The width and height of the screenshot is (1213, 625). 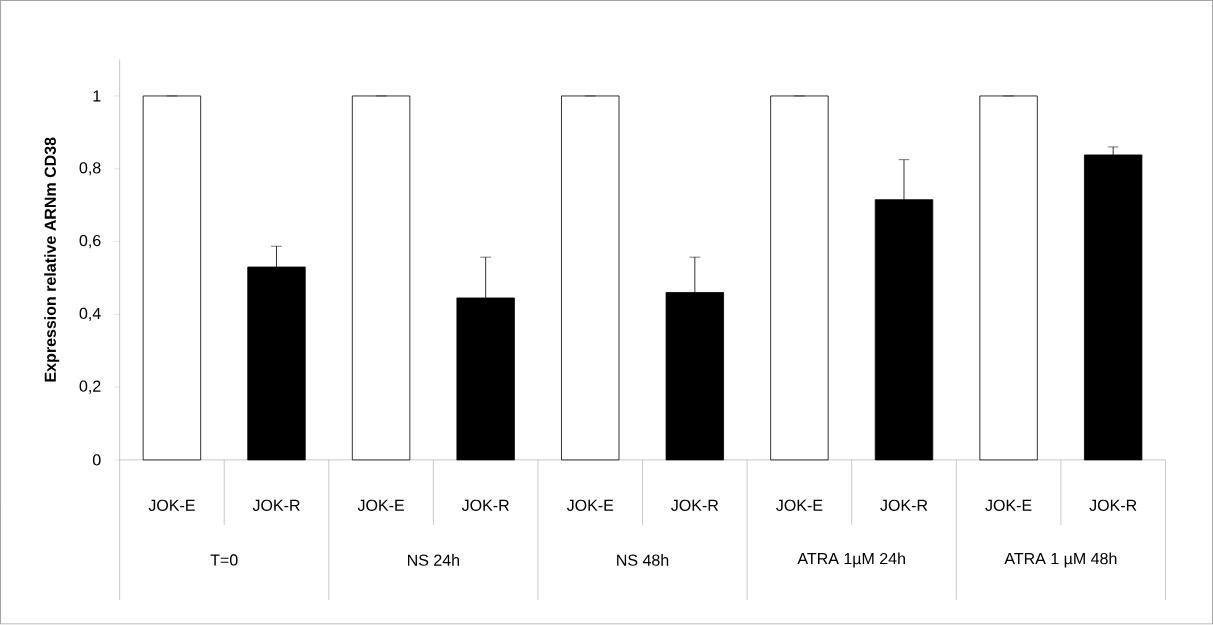 What do you see at coordinates (433, 560) in the screenshot?
I see `text: NS 24h` at bounding box center [433, 560].